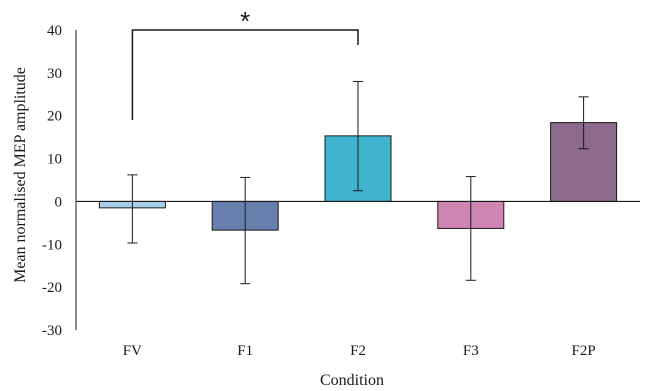 The image size is (651, 391). What do you see at coordinates (54, 31) in the screenshot?
I see `y-tick-label: 40` at bounding box center [54, 31].